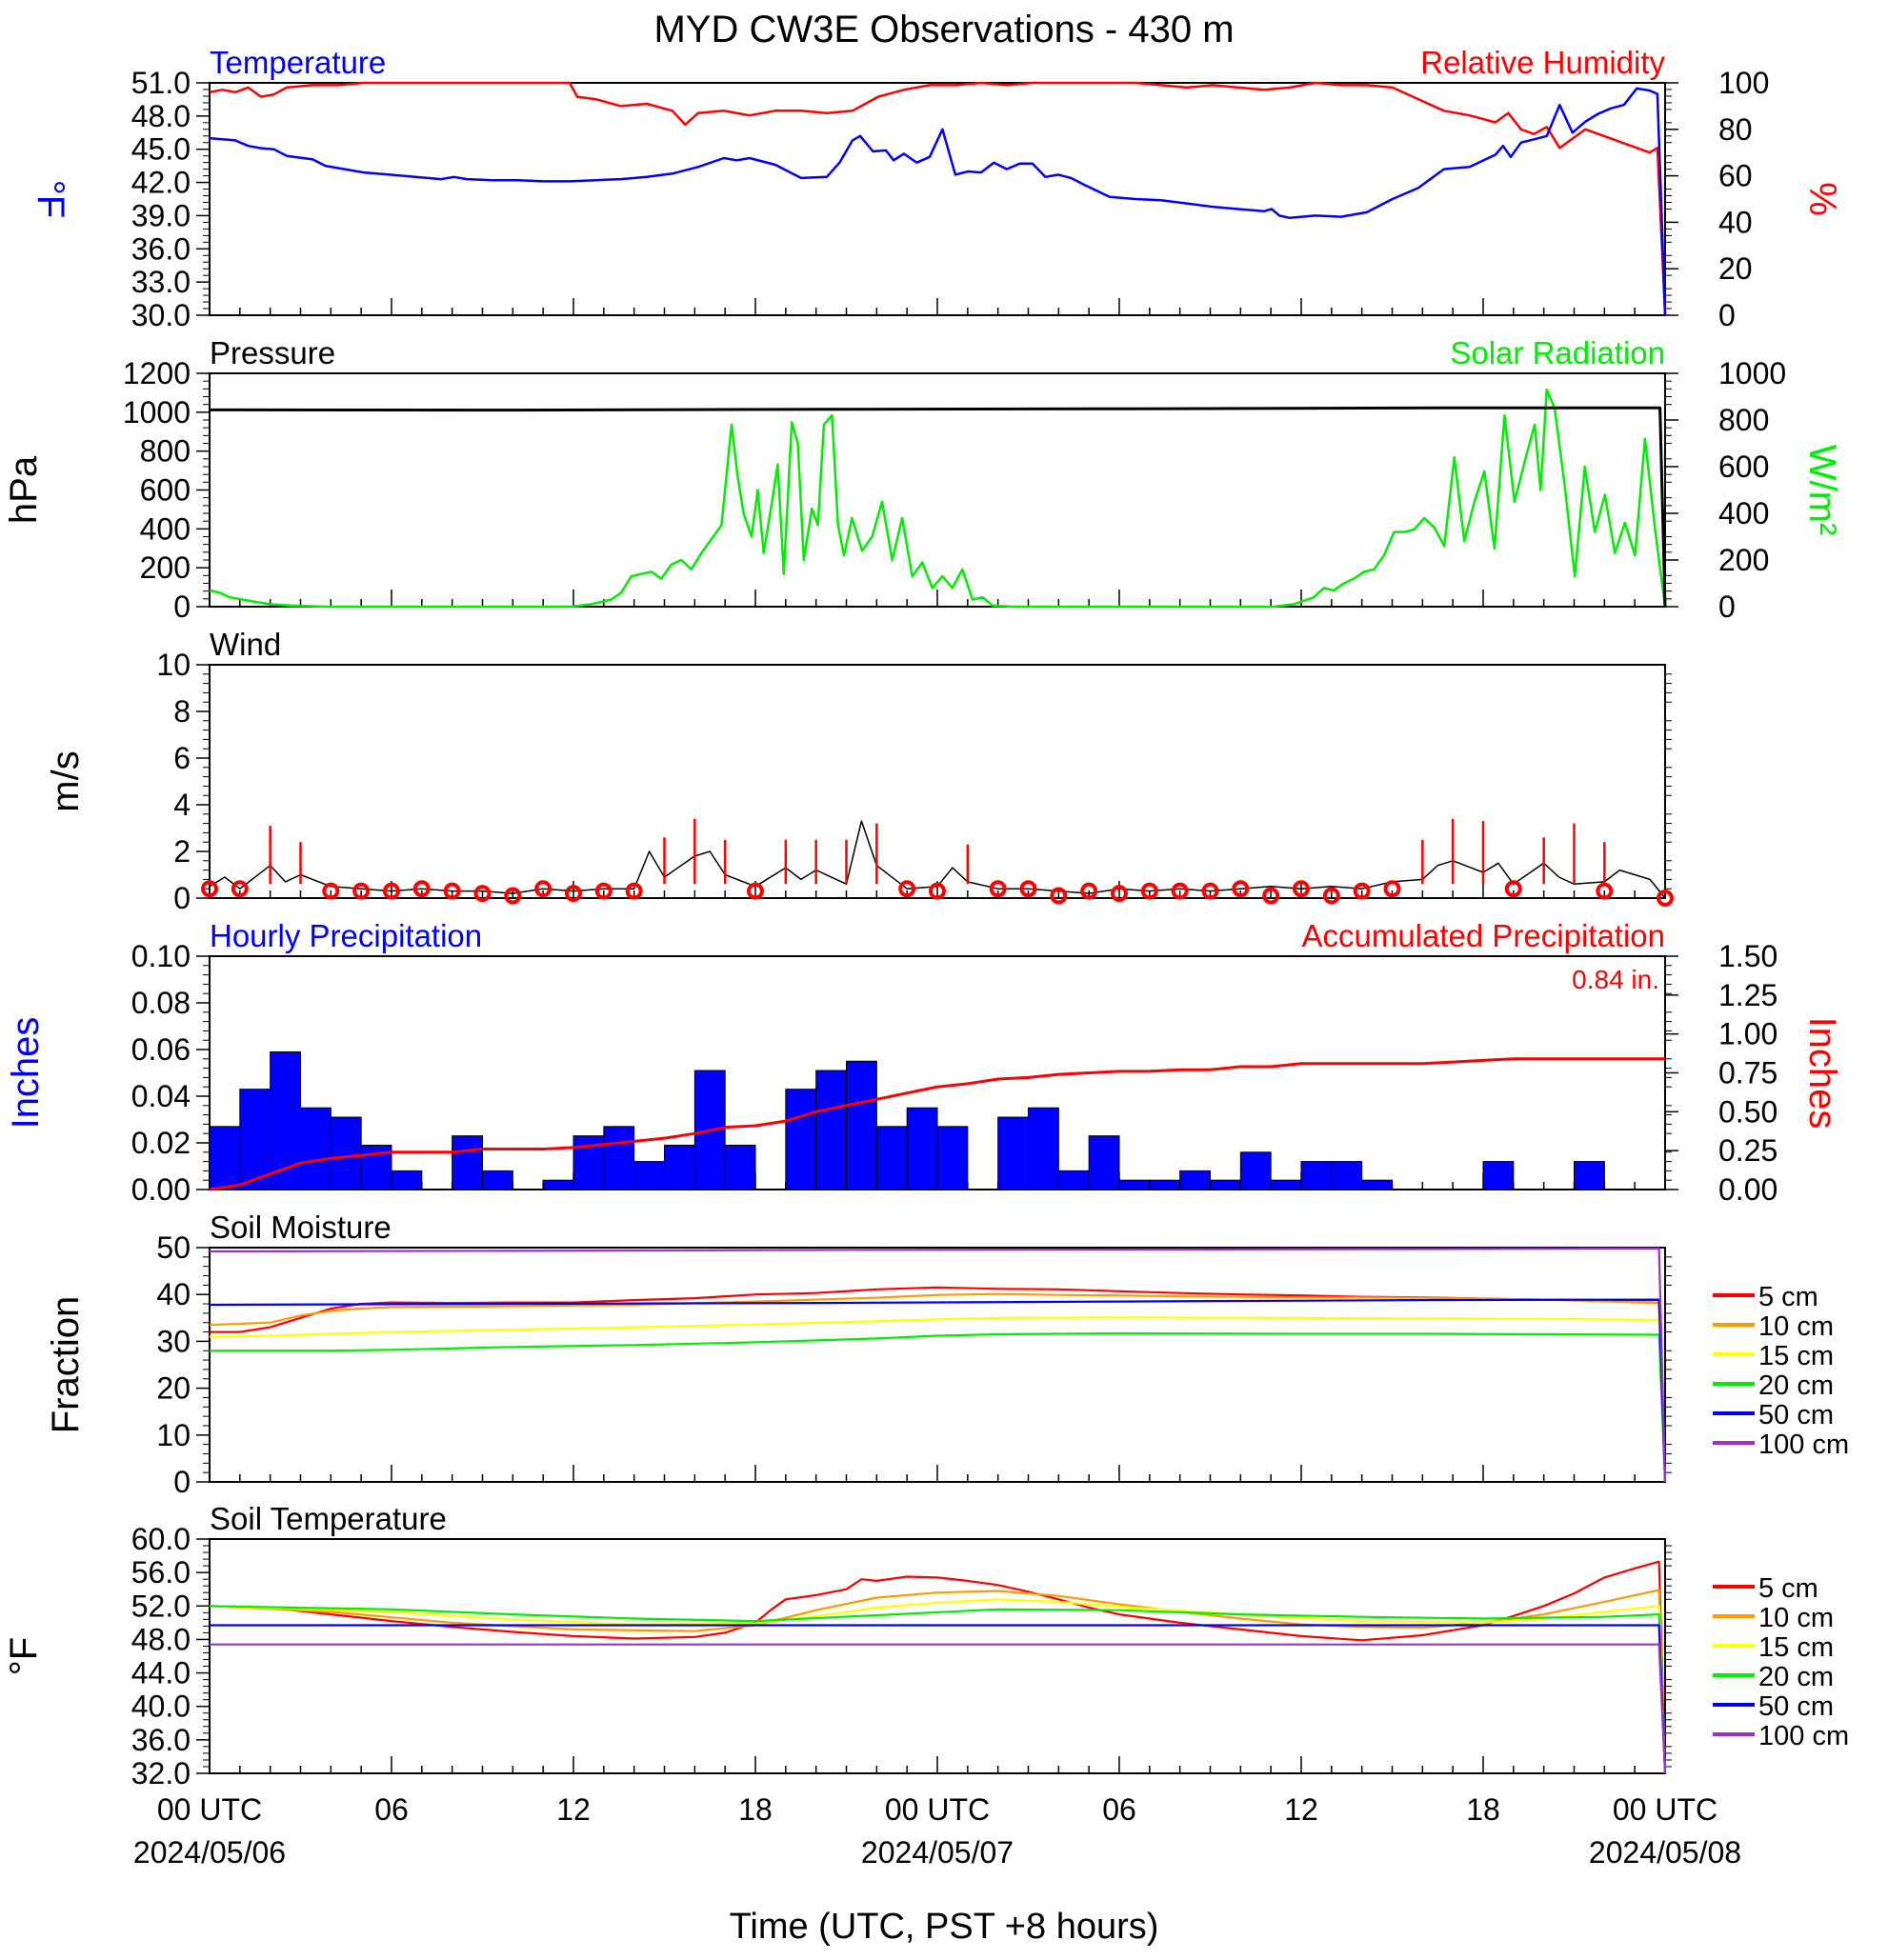  What do you see at coordinates (173, 1388) in the screenshot?
I see `y-tick-label-left: 20` at bounding box center [173, 1388].